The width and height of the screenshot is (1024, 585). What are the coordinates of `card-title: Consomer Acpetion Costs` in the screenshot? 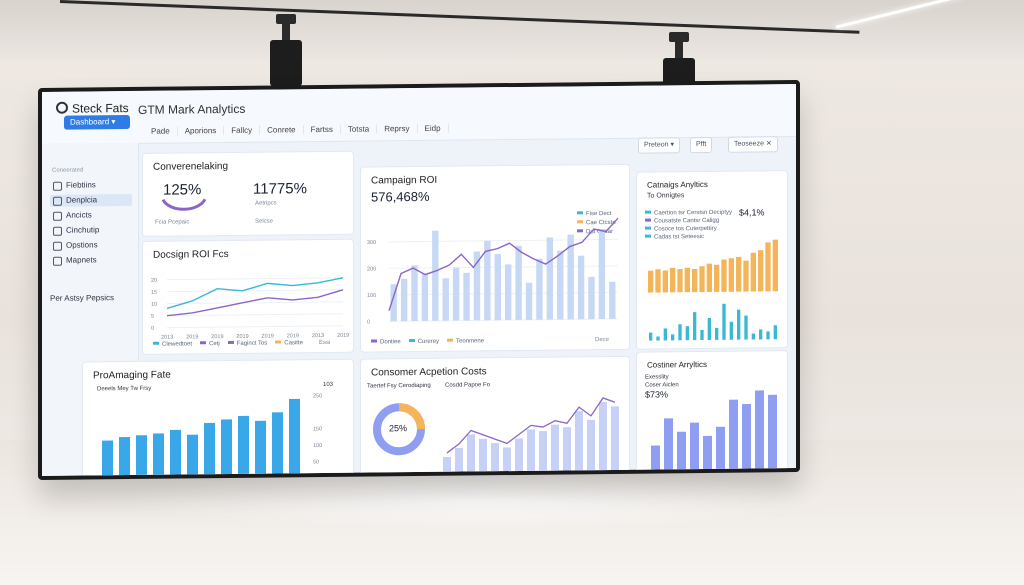 It's located at (429, 372).